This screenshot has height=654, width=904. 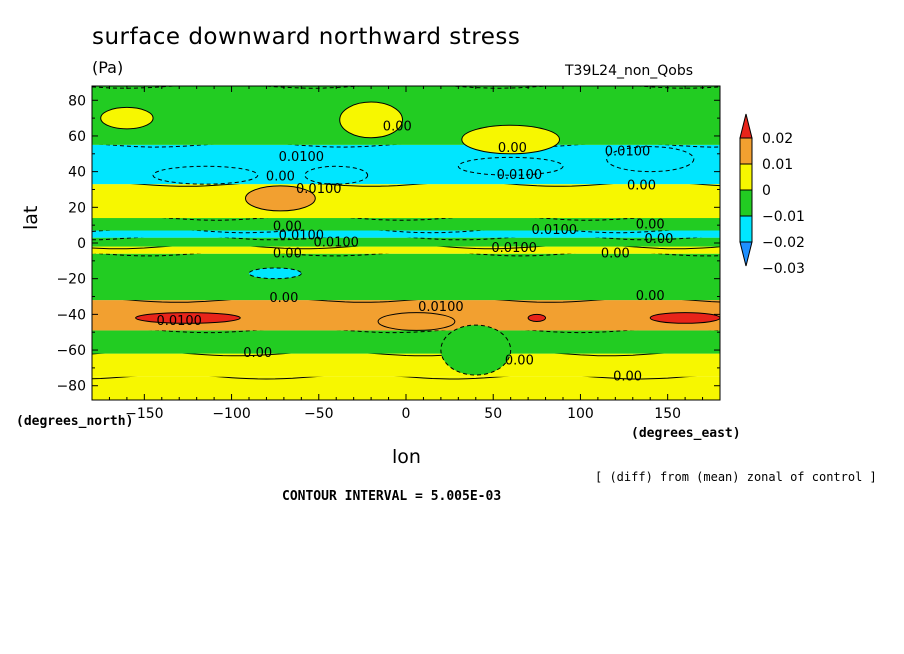 What do you see at coordinates (319, 414) in the screenshot?
I see `x-tick-label: −50` at bounding box center [319, 414].